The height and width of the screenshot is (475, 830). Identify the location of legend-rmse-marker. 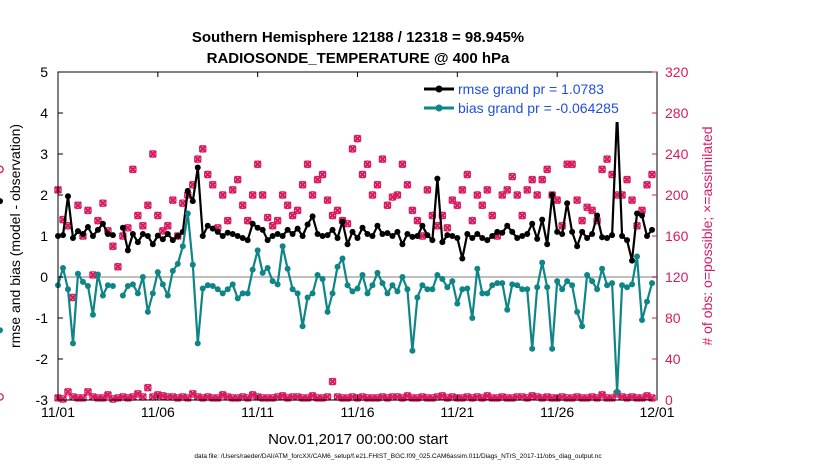
(439, 89).